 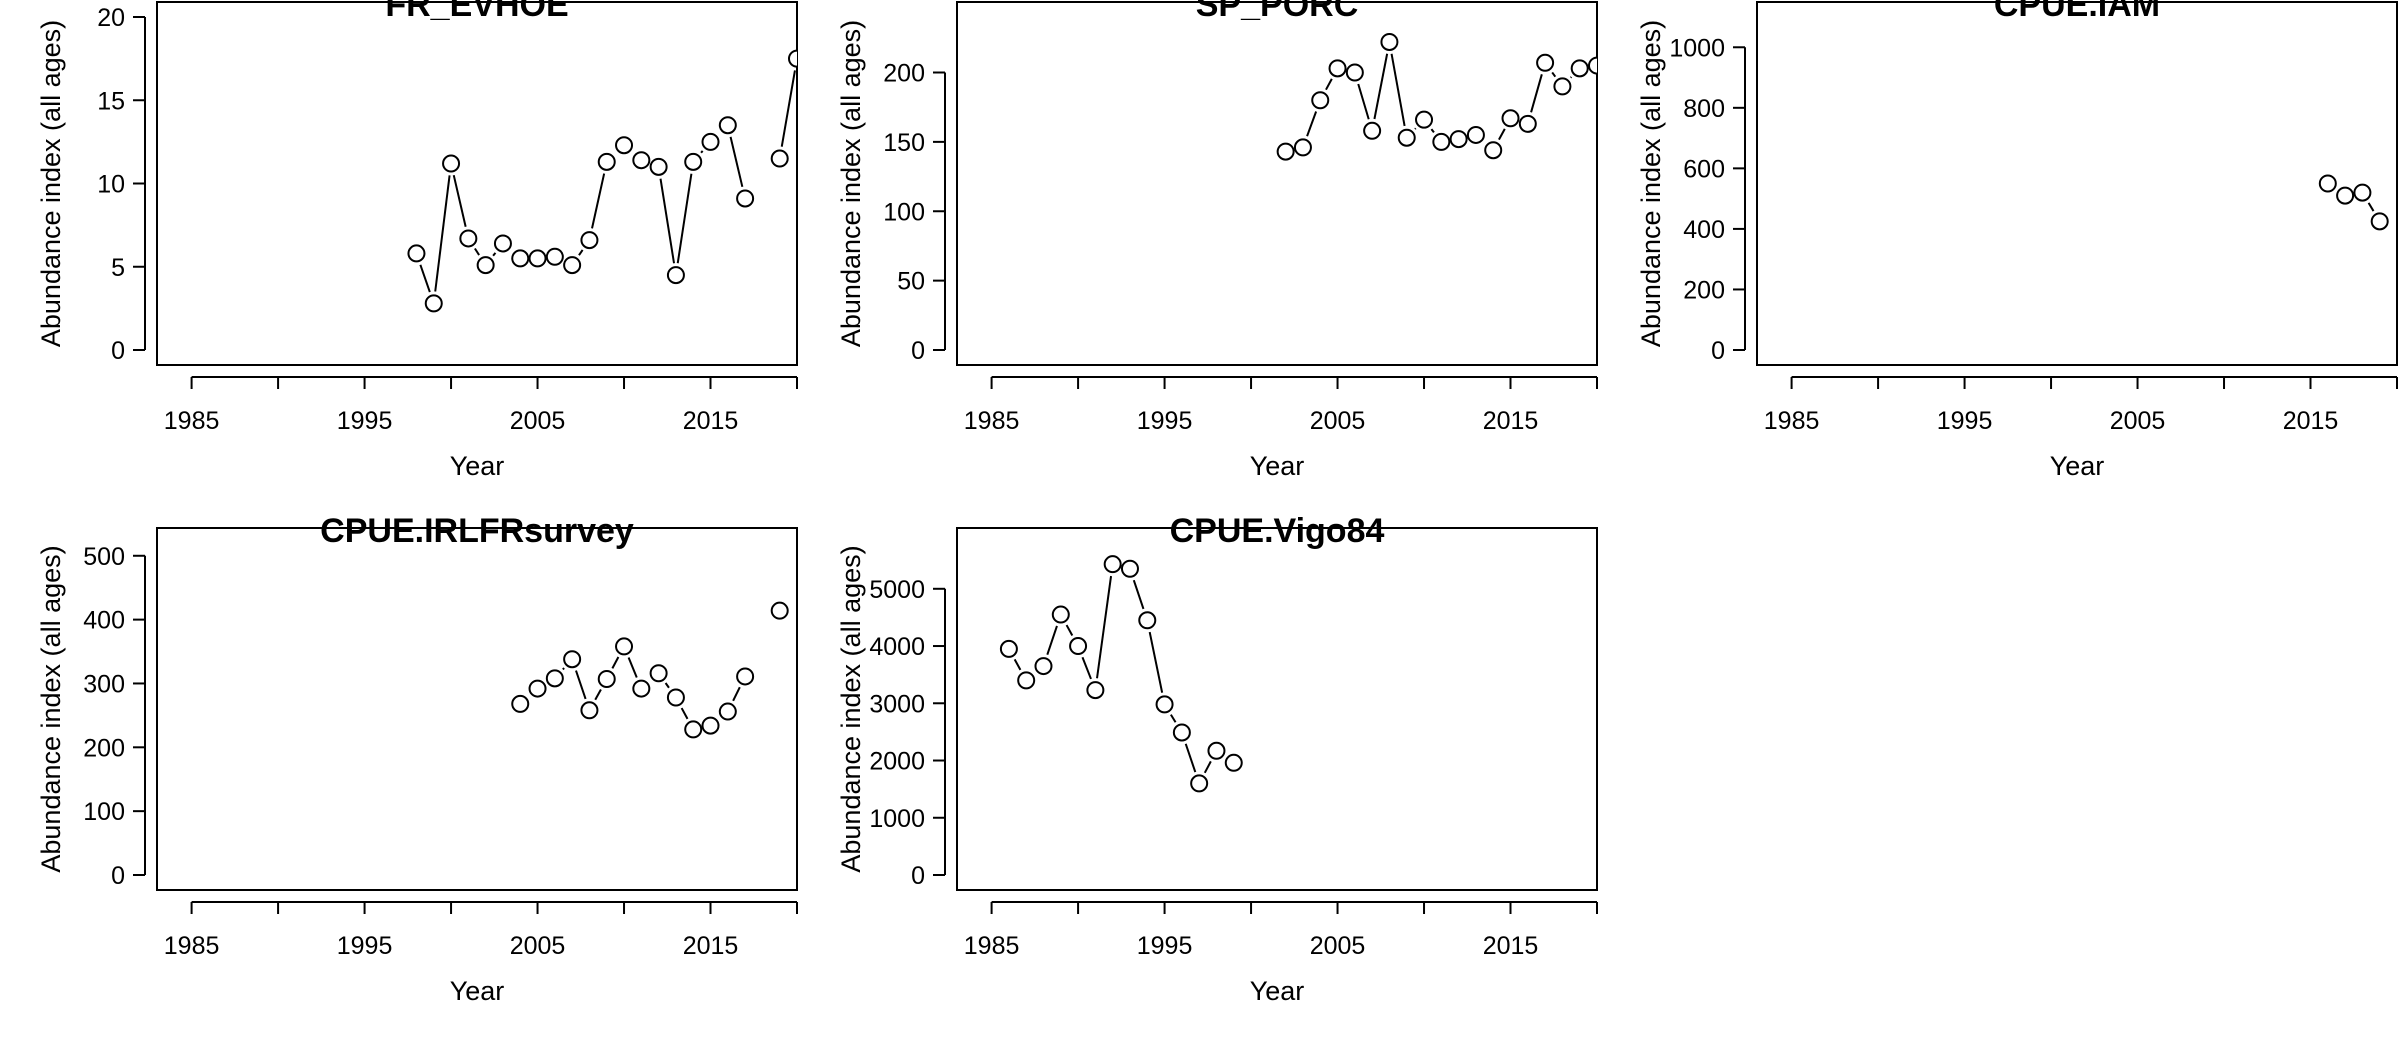 What do you see at coordinates (1704, 169) in the screenshot?
I see `y-tick-label: 600` at bounding box center [1704, 169].